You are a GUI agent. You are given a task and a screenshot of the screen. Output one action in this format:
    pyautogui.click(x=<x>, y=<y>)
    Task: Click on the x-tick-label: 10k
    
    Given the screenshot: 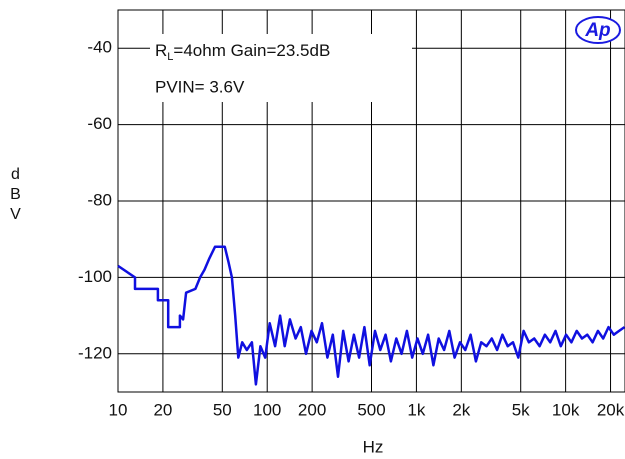 What is the action you would take?
    pyautogui.click(x=566, y=409)
    